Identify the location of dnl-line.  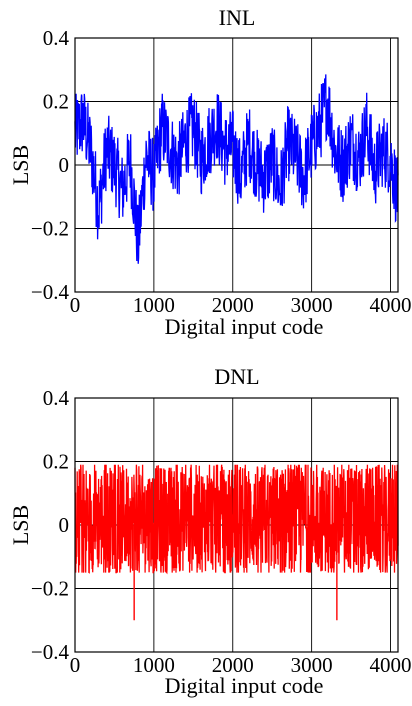
(236, 519).